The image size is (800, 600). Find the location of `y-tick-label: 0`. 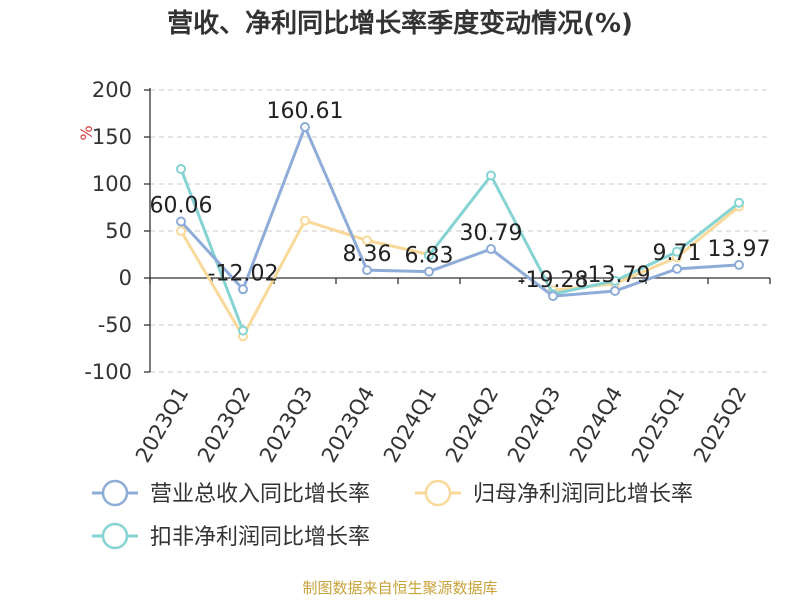

y-tick-label: 0 is located at coordinates (125, 278).